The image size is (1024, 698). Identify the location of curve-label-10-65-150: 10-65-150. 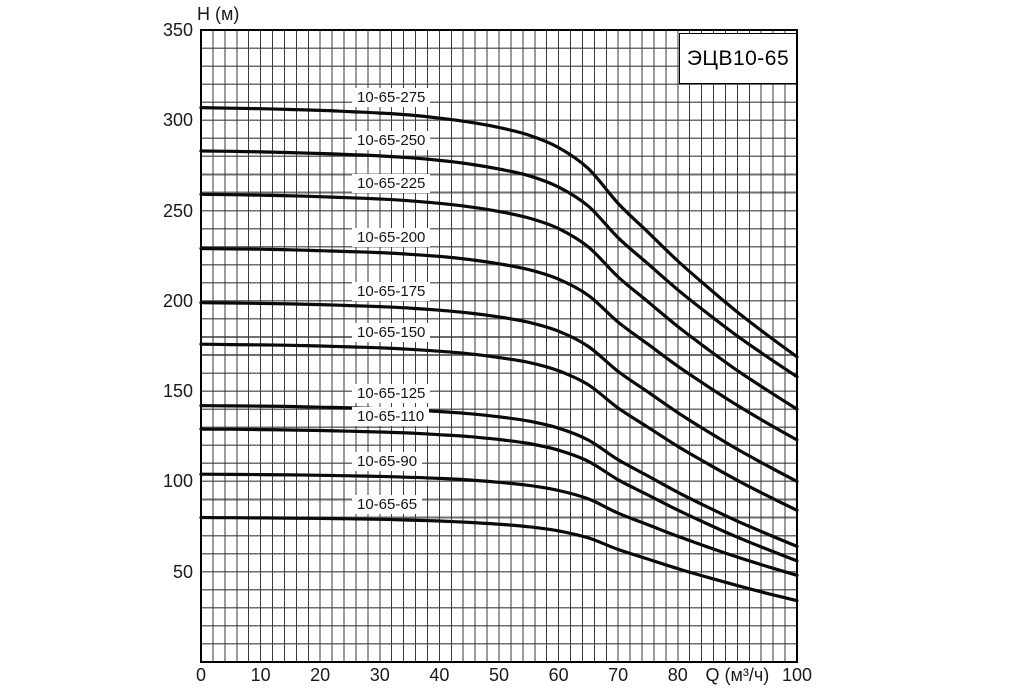
(391, 332).